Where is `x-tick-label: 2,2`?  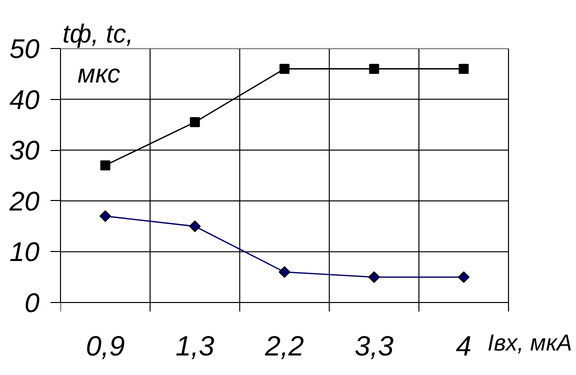
x-tick-label: 2,2 is located at coordinates (284, 346).